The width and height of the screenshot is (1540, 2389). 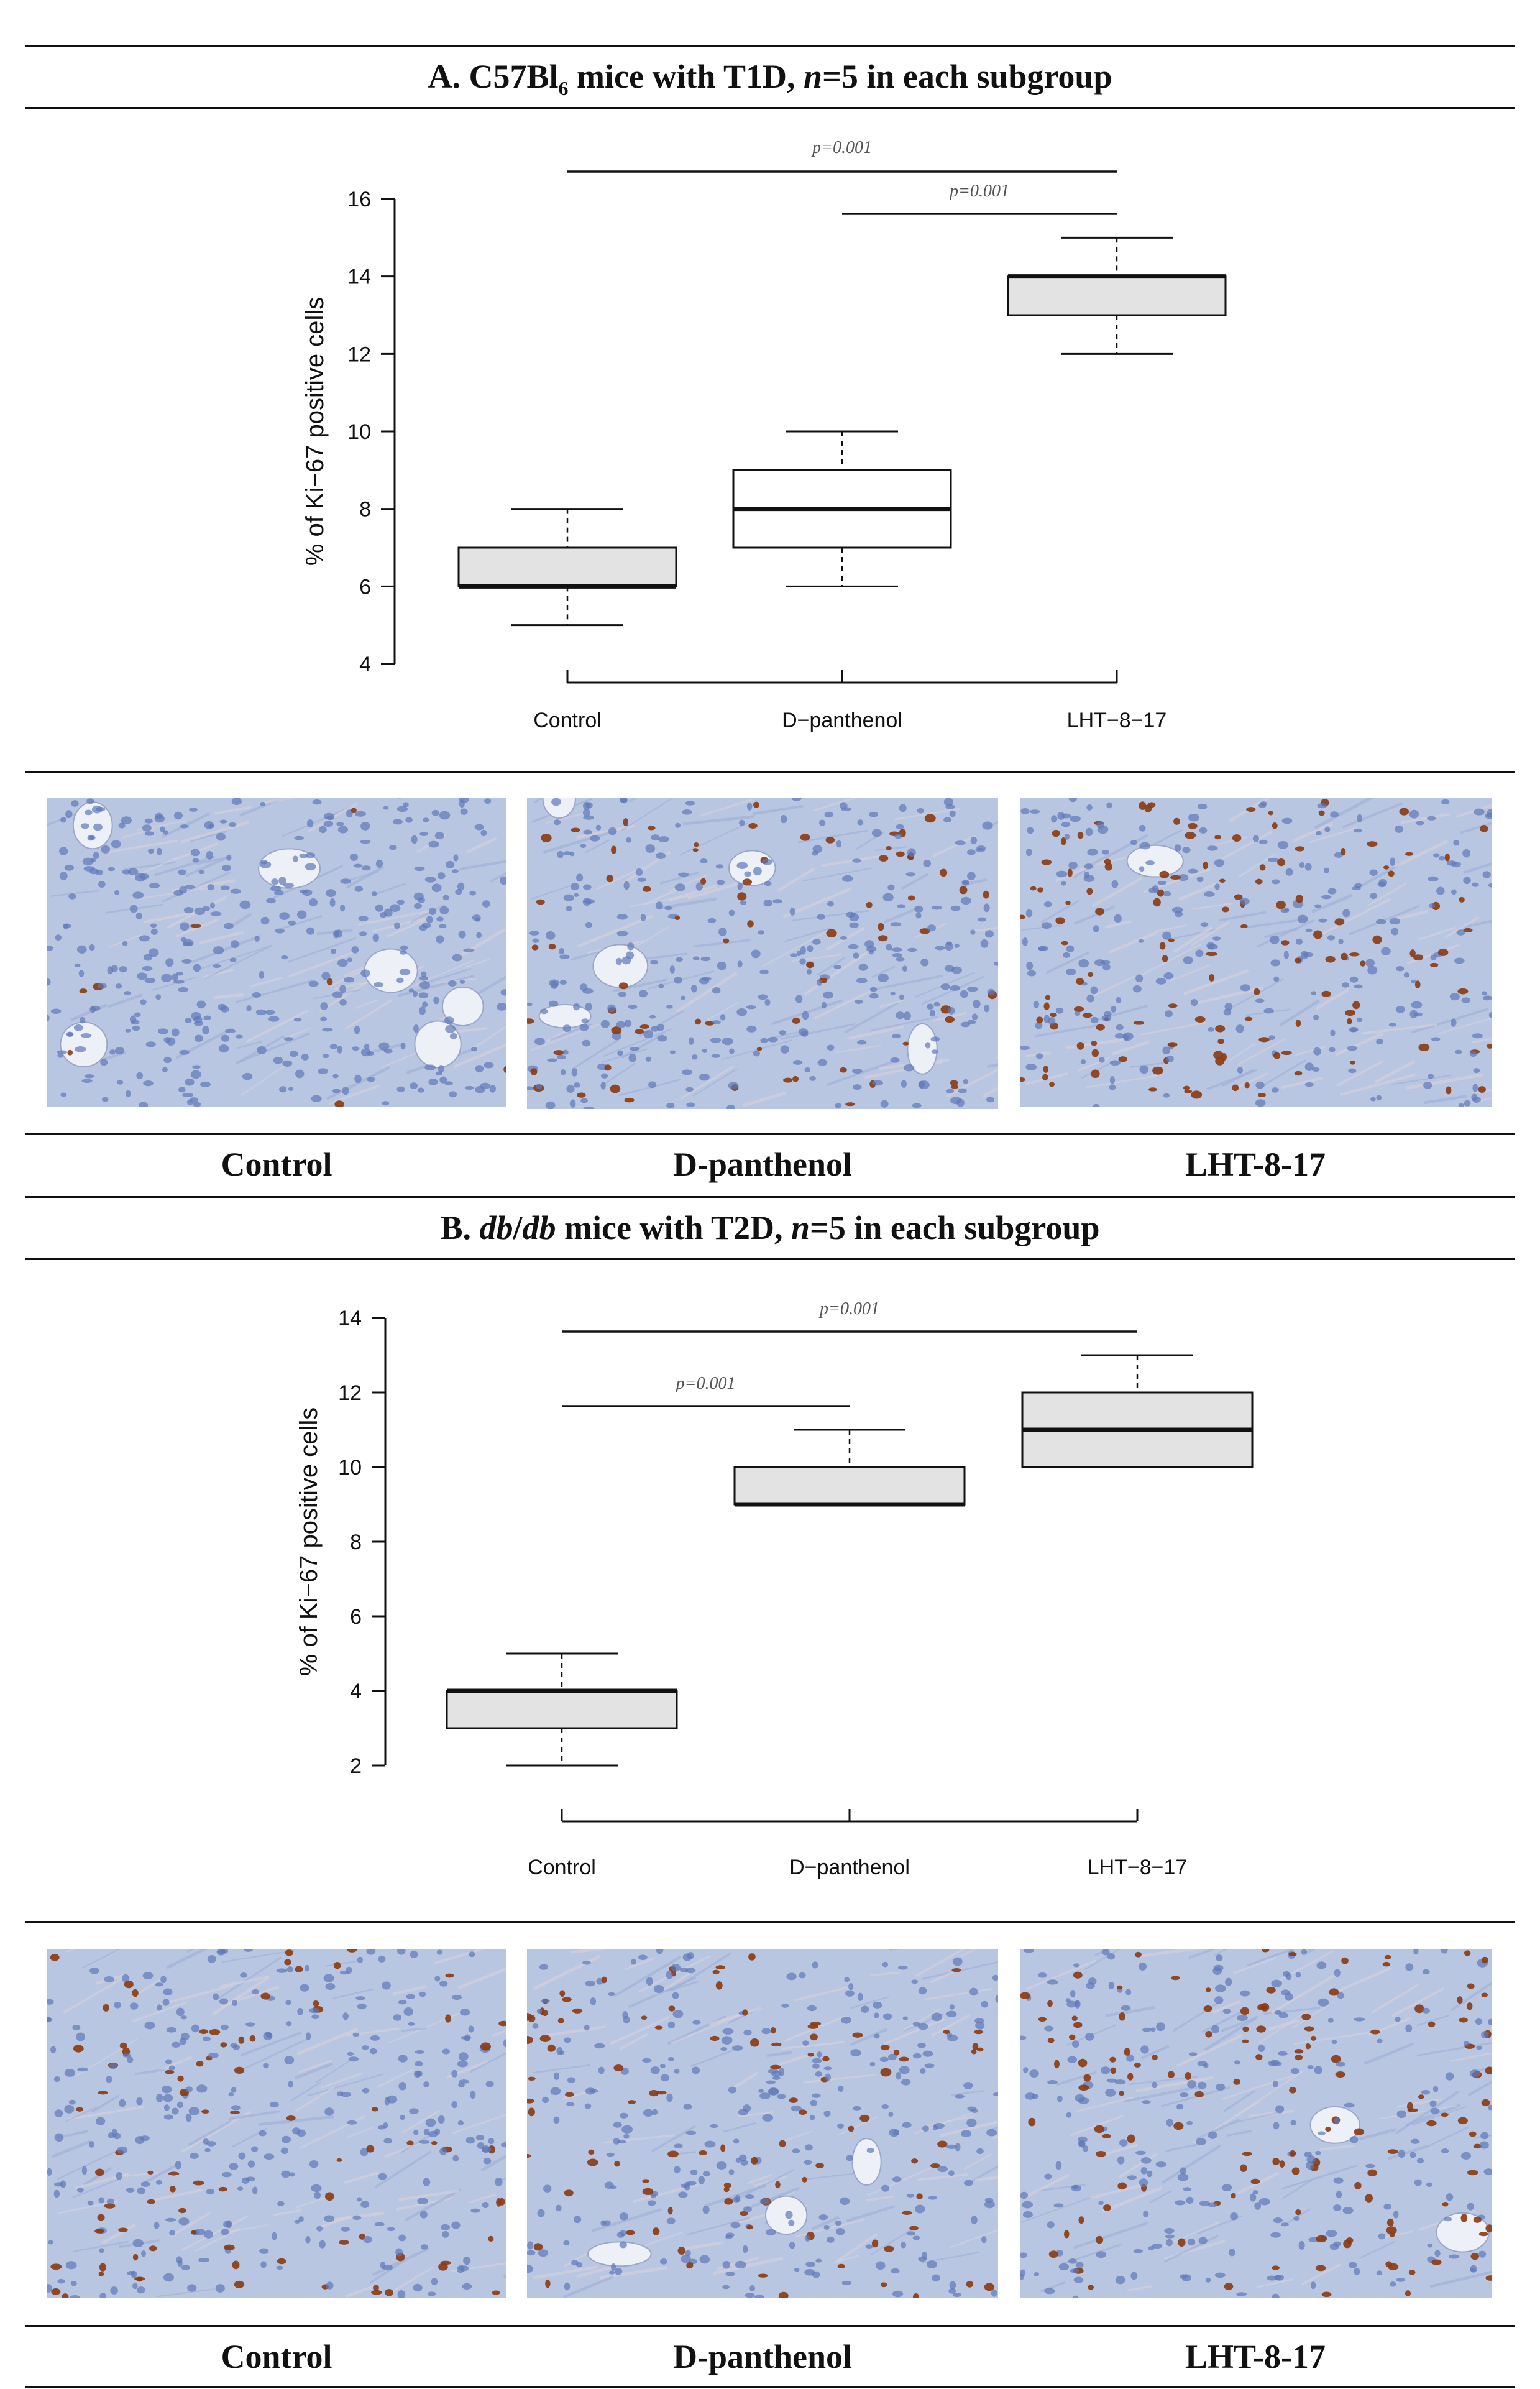 I want to click on tissue-background, so click(x=1256, y=952).